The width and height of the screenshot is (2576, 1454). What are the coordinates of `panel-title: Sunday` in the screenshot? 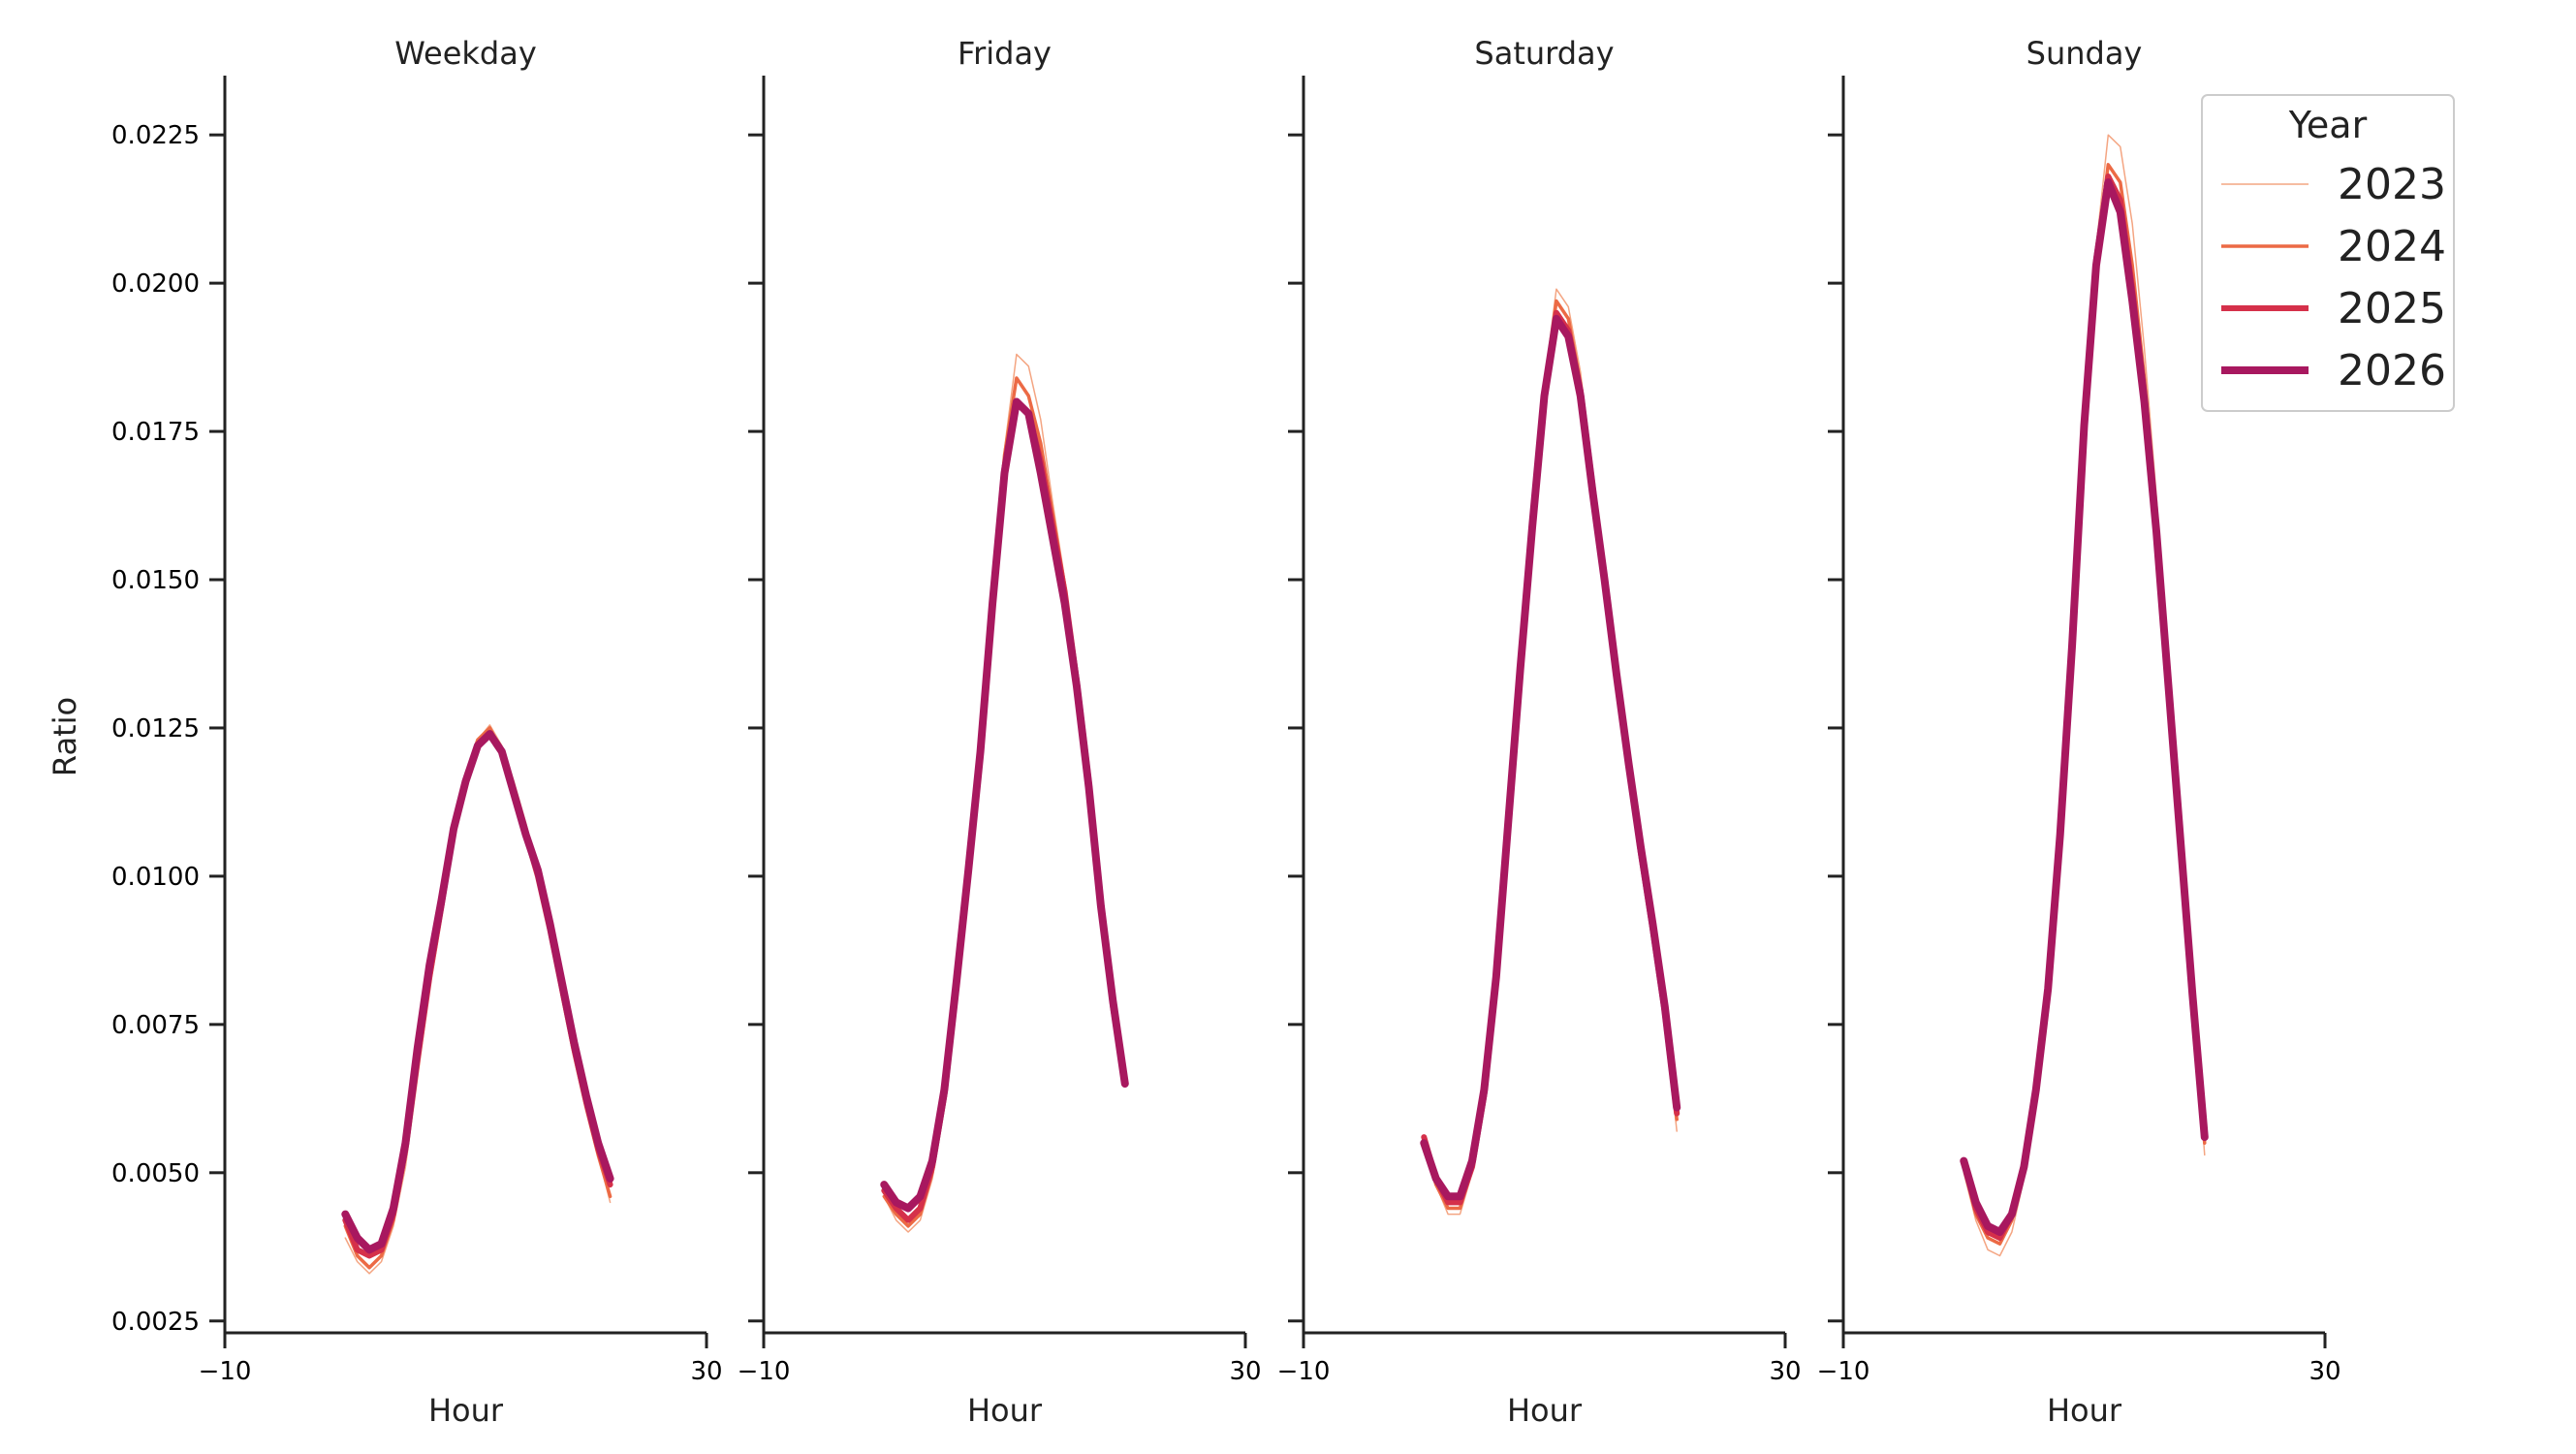 It's located at (2084, 53).